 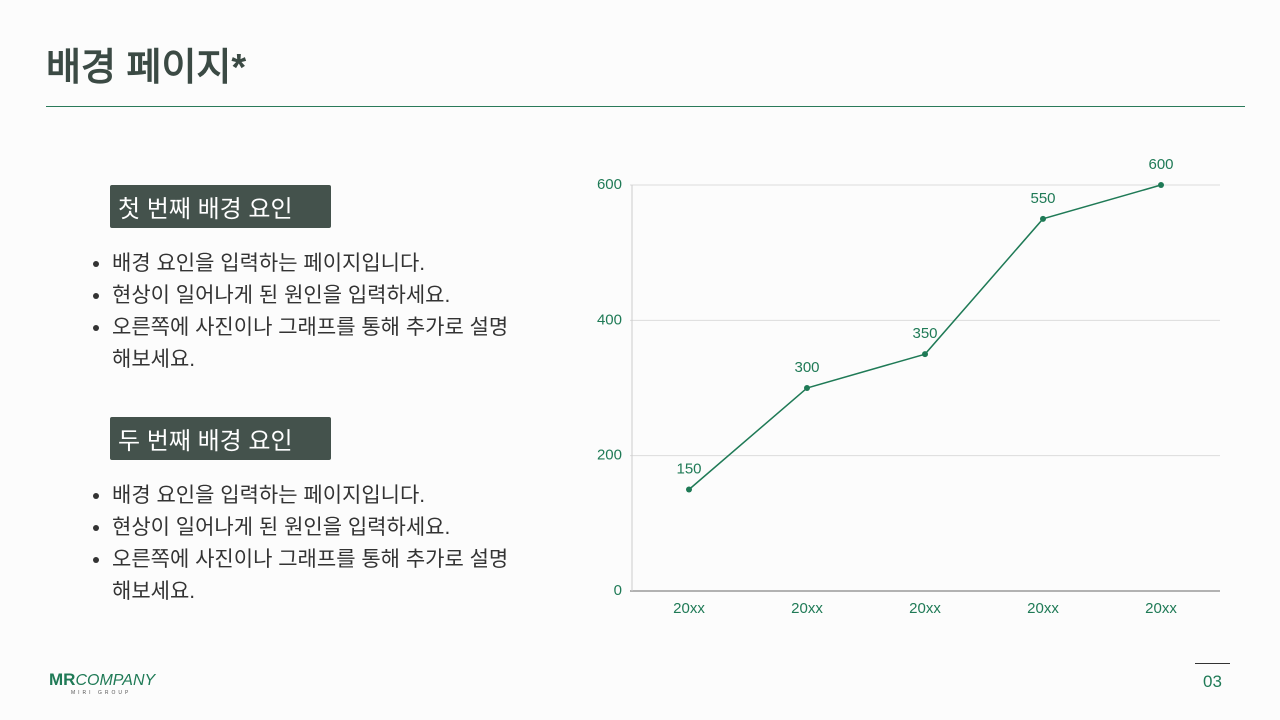 I want to click on data-label: 550, so click(x=1042, y=198).